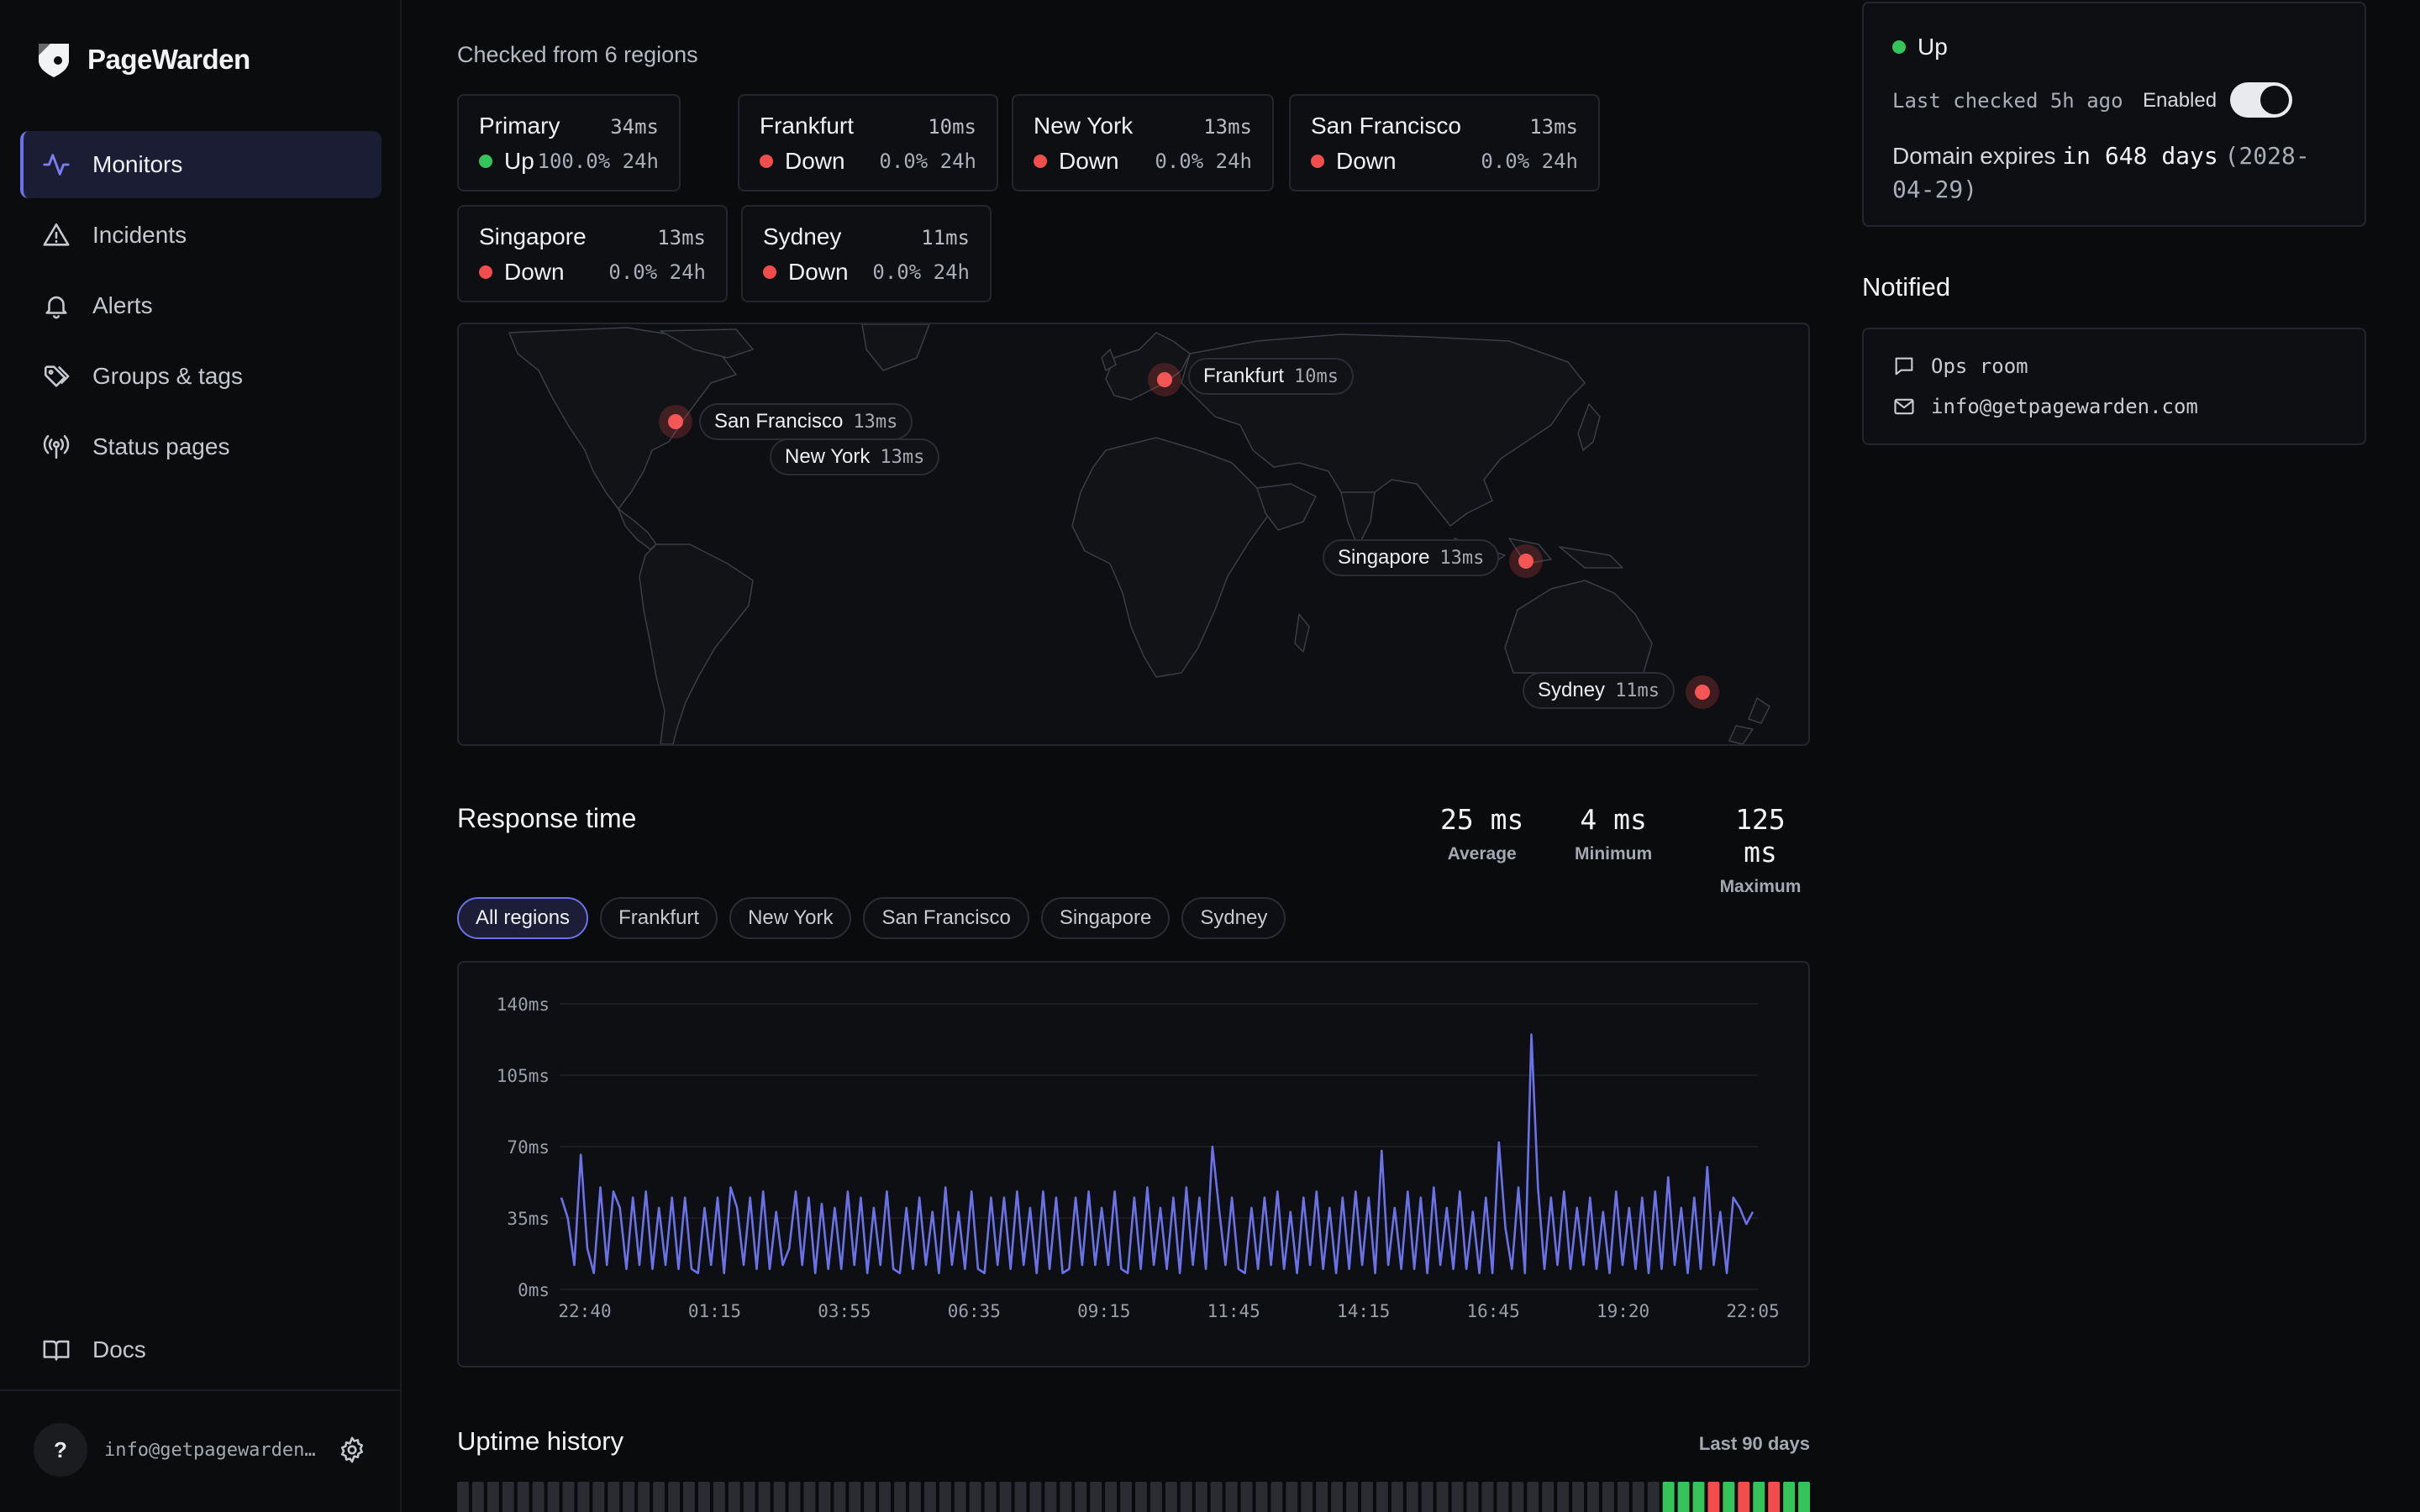 Image resolution: width=2420 pixels, height=1512 pixels. I want to click on sidebar-item-groups-tags: Groups & tags, so click(200, 376).